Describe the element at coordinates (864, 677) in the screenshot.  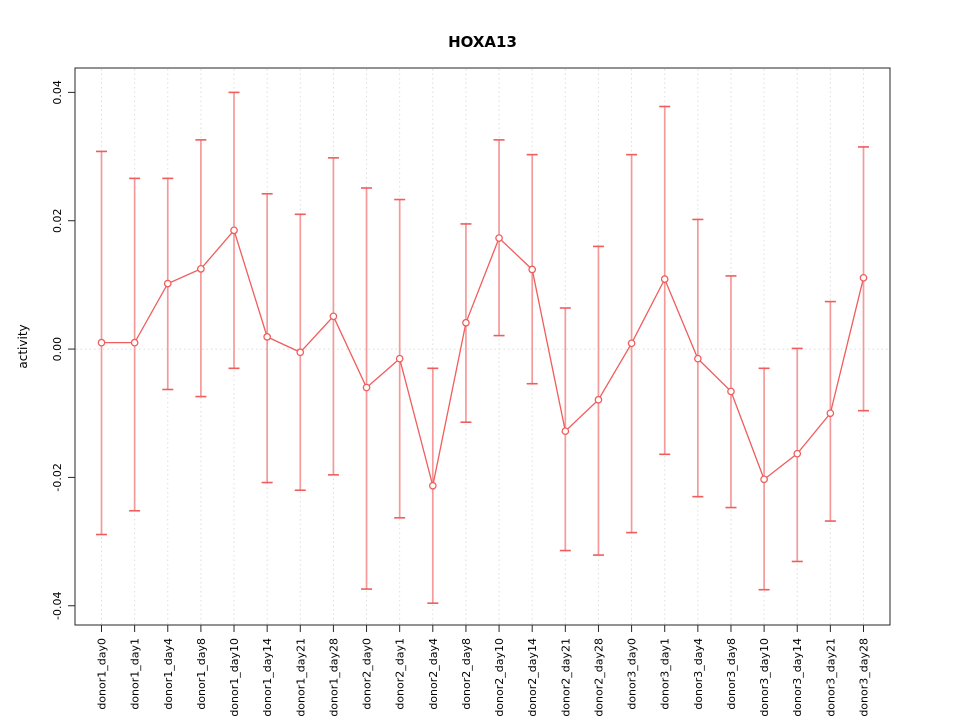
I see `x-tick-label: donor3_day28` at that location.